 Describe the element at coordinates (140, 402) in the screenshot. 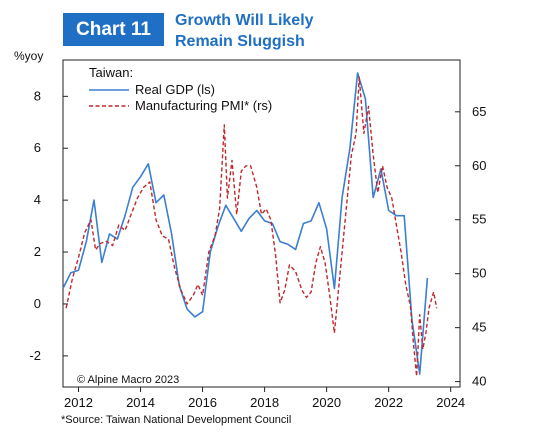

I see `x-tick-label: 2014` at that location.